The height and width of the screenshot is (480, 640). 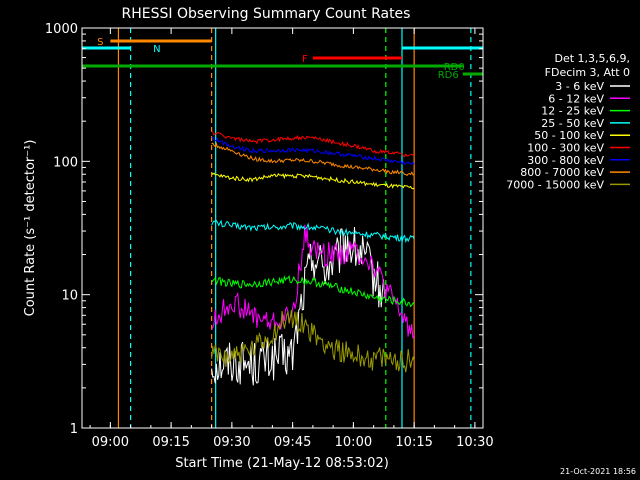 What do you see at coordinates (572, 111) in the screenshot?
I see `legend-label-2: 12 - 25 keV` at bounding box center [572, 111].